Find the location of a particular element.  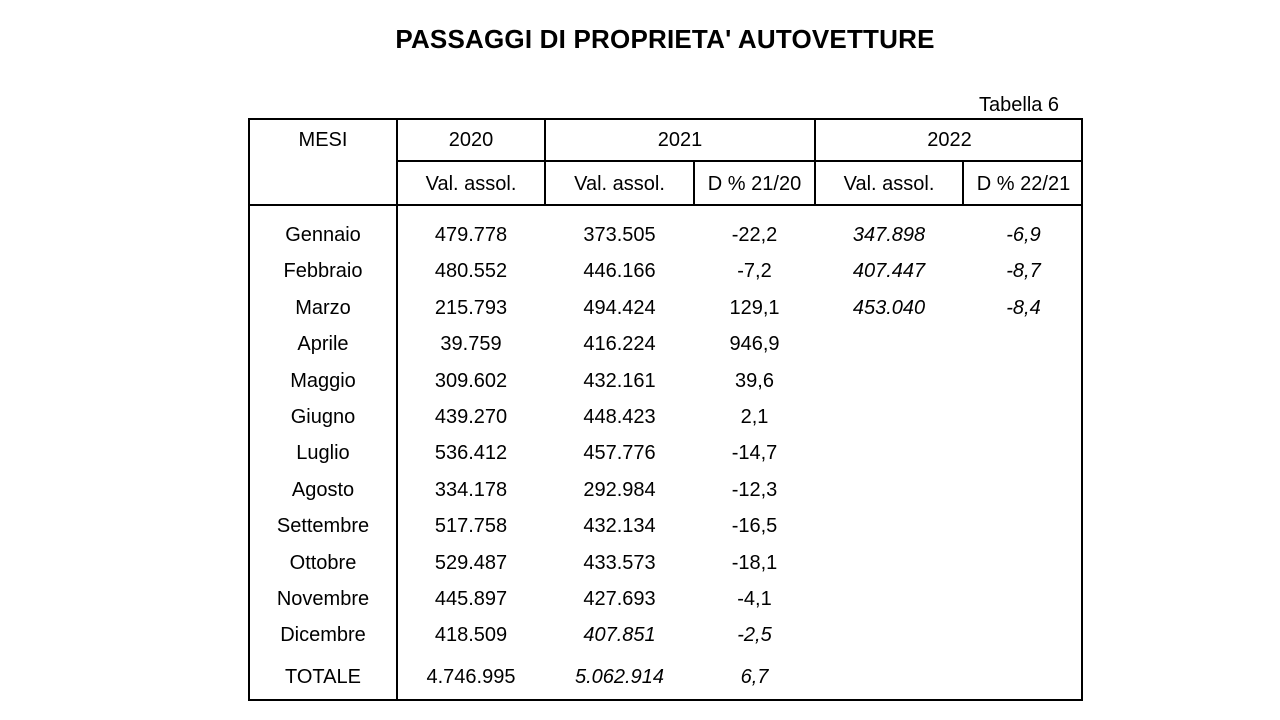

subheader-val-2021: Val. assol. is located at coordinates (619, 184).